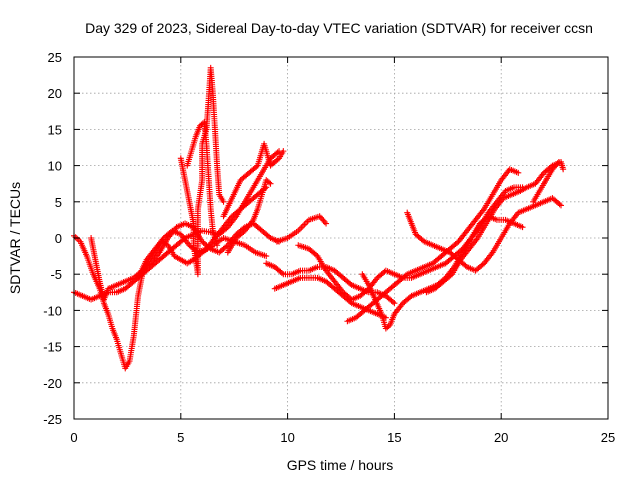 This screenshot has height=480, width=640. Describe the element at coordinates (608, 437) in the screenshot. I see `x-tick-label: 25` at that location.